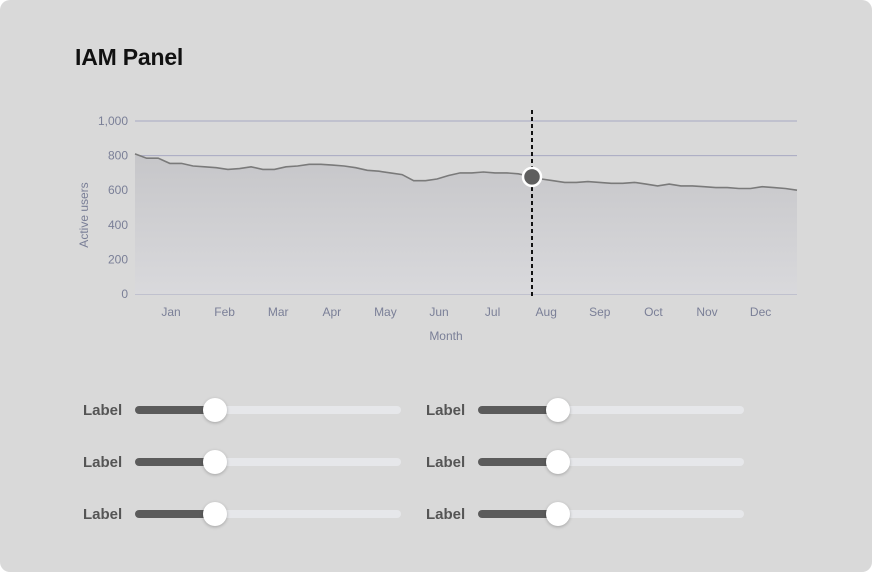 The width and height of the screenshot is (872, 572). What do you see at coordinates (84, 214) in the screenshot?
I see `y-axis-label: Active users` at bounding box center [84, 214].